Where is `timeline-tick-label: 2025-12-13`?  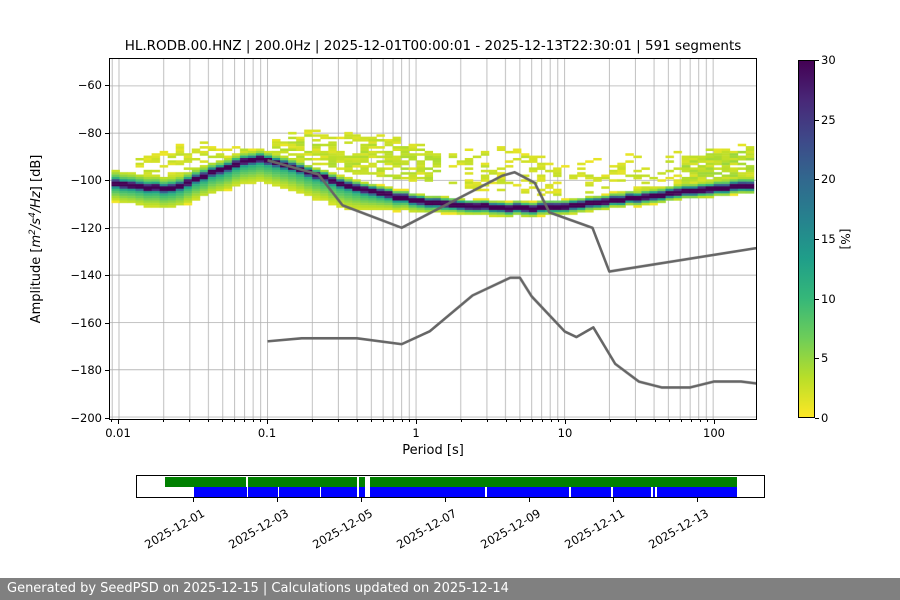
timeline-tick-label: 2025-12-13 is located at coordinates (678, 529).